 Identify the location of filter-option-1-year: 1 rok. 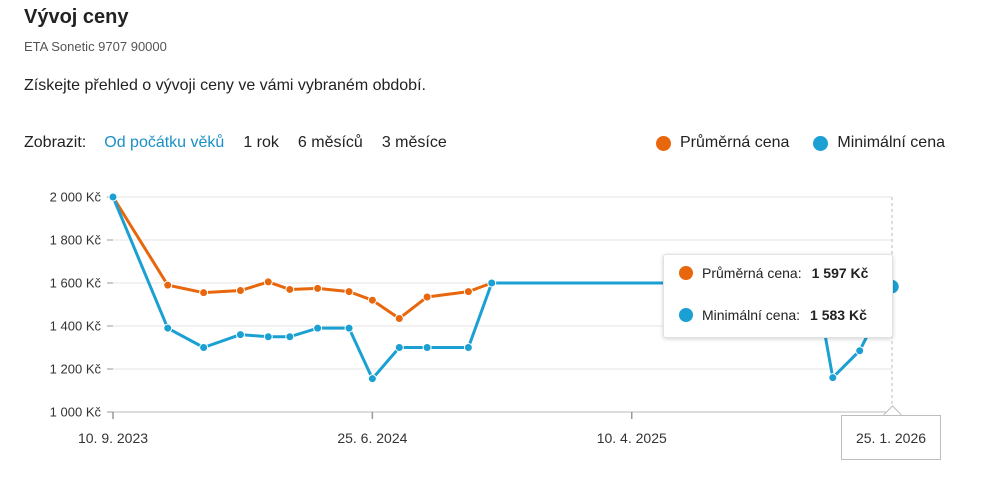
(261, 142).